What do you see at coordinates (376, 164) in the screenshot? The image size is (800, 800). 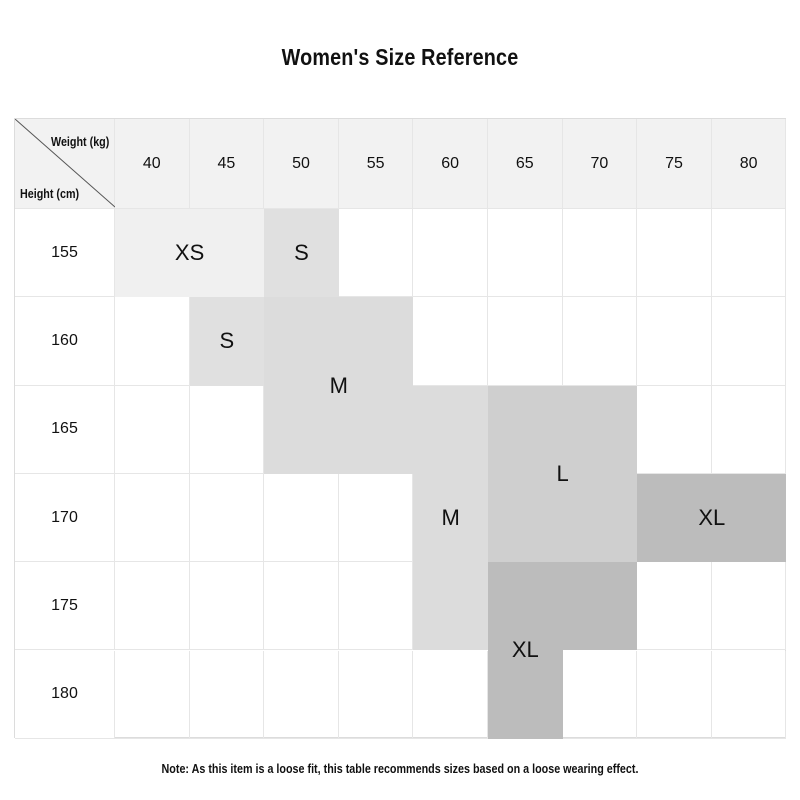 I see `weight-header-cell: 55` at bounding box center [376, 164].